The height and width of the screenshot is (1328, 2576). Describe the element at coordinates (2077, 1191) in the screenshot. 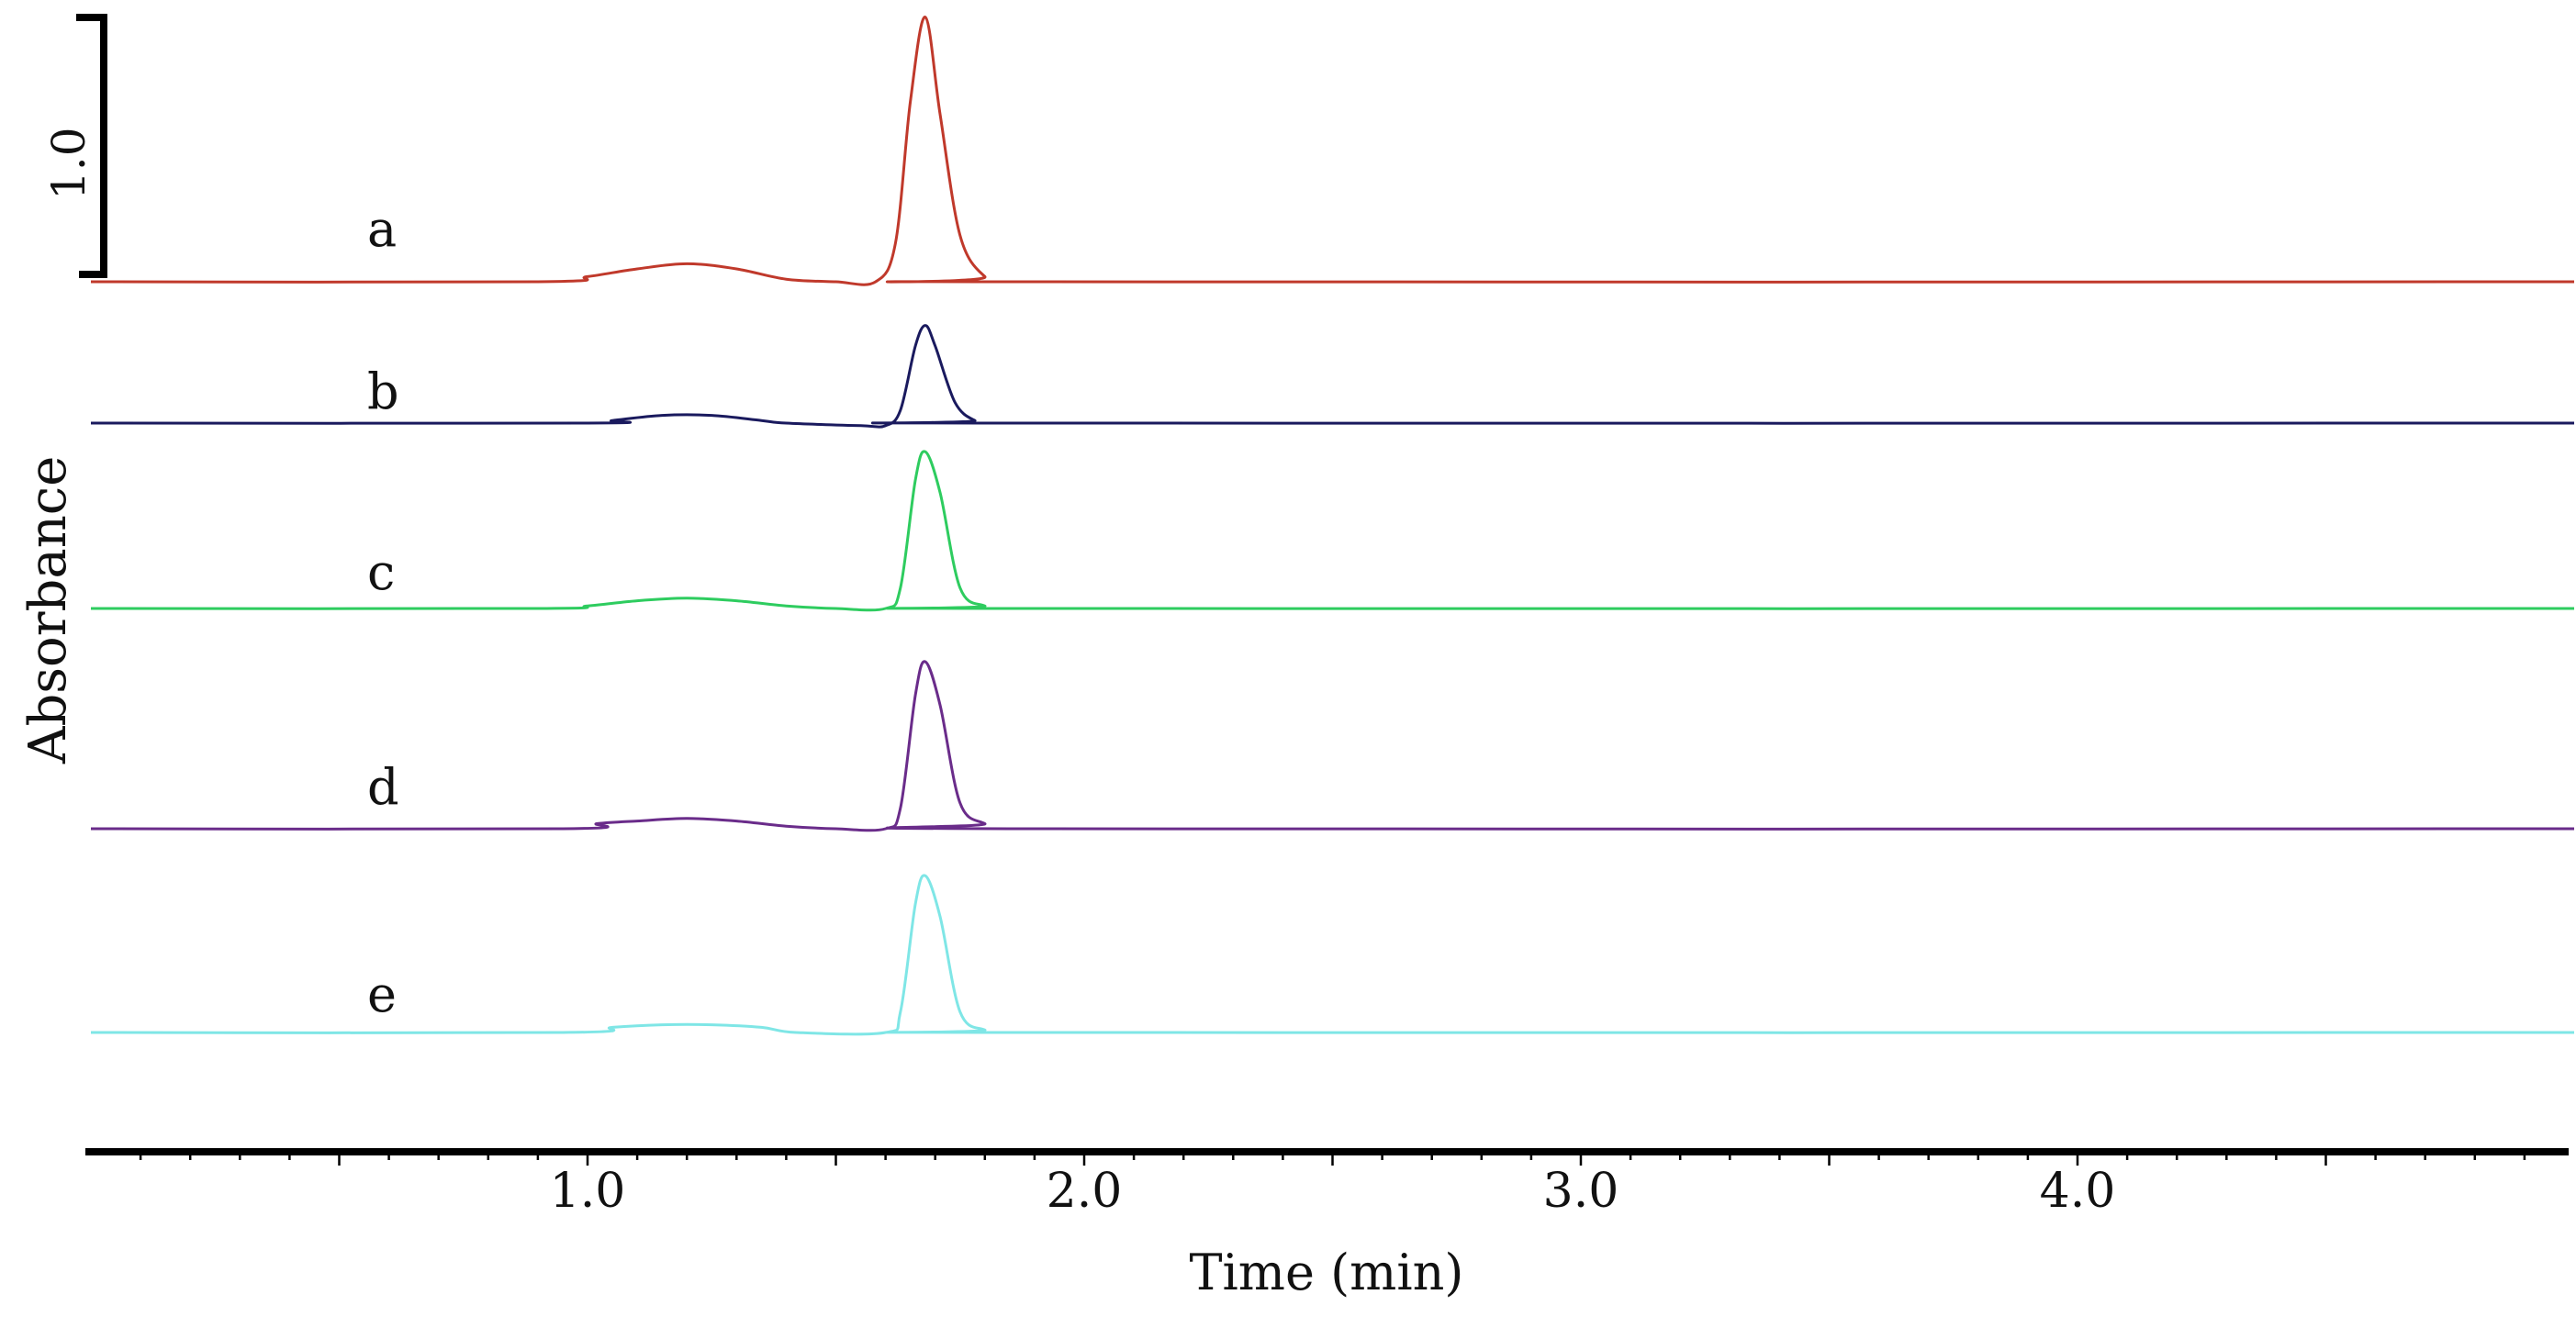

I see `x-tick-label-4: 4.0` at that location.